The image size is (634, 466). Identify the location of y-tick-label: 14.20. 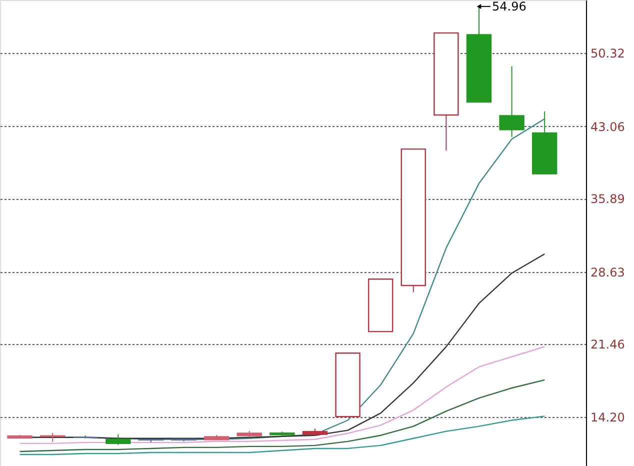
(607, 417).